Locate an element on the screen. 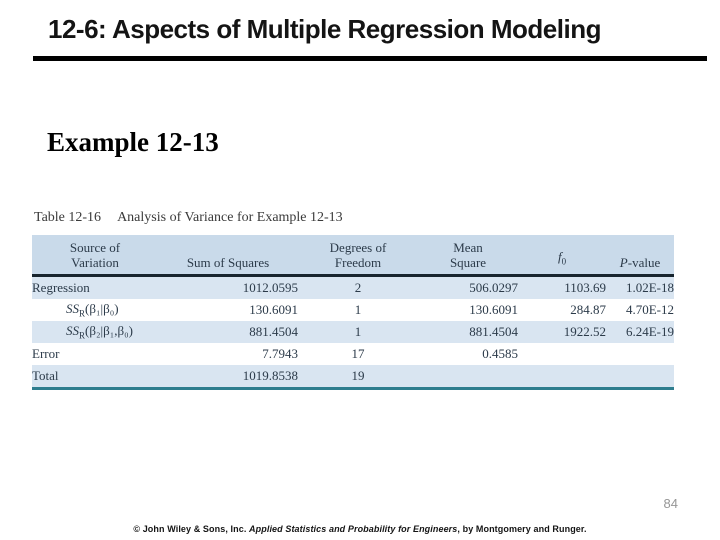  col-header-sum-of-squares: Sum of Squares is located at coordinates (228, 256).